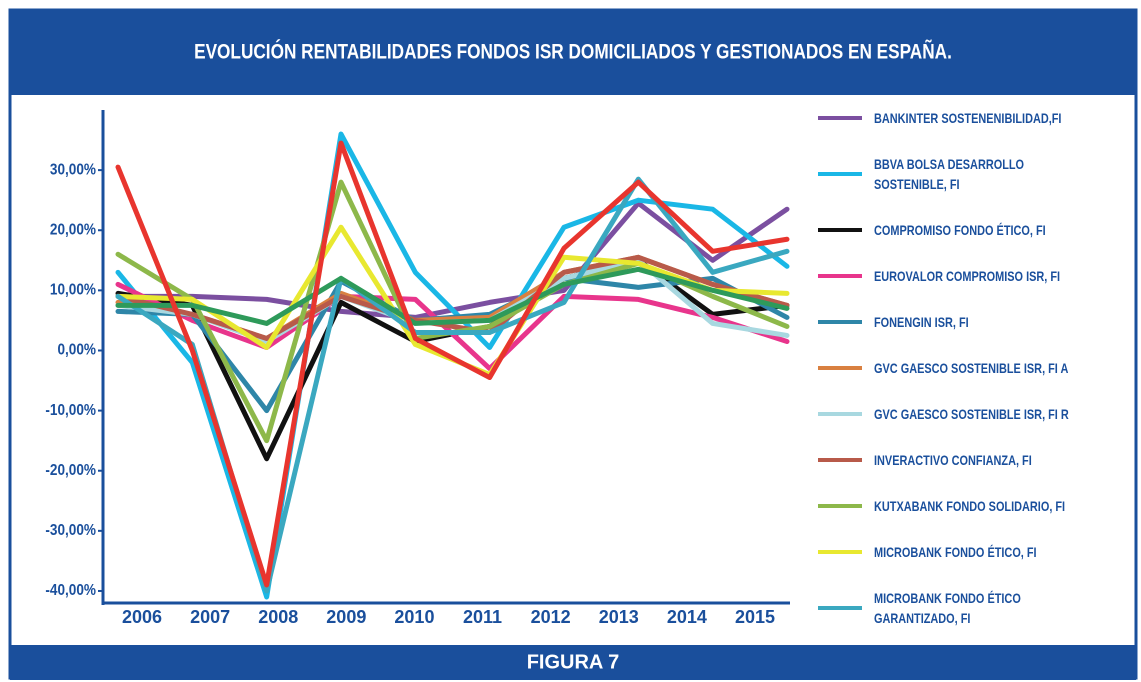 The image size is (1141, 682). I want to click on legend-label: GVC GAESCO SOSTENIBLE ISR, FI R, so click(971, 414).